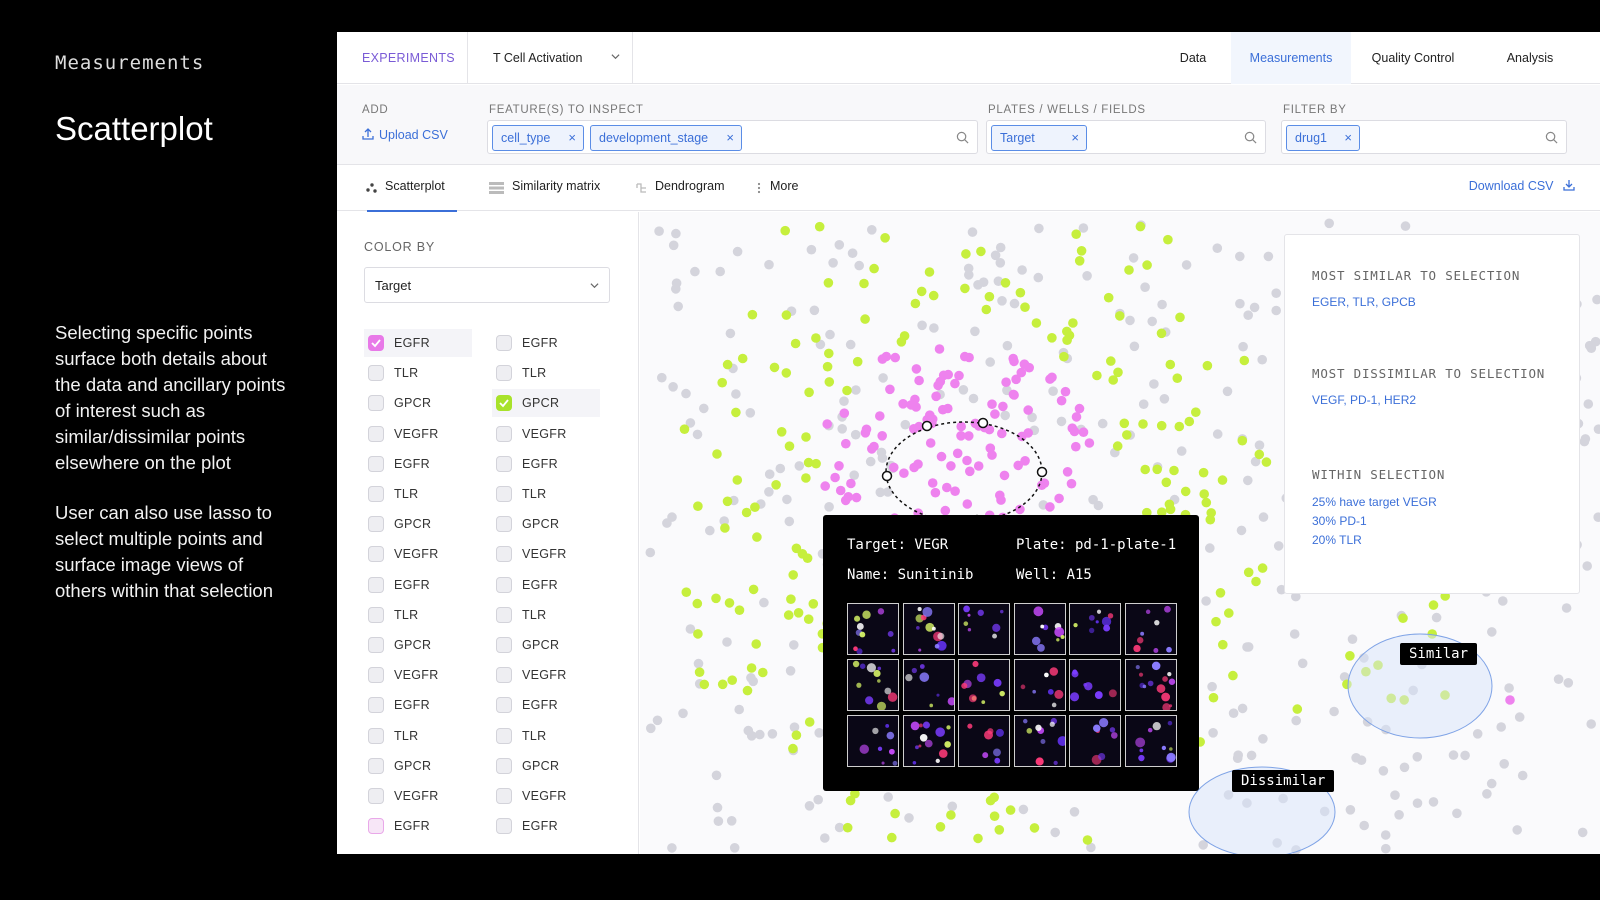 The image size is (1600, 900). Describe the element at coordinates (550, 58) in the screenshot. I see `experiment-selector: T Cell Activation` at that location.